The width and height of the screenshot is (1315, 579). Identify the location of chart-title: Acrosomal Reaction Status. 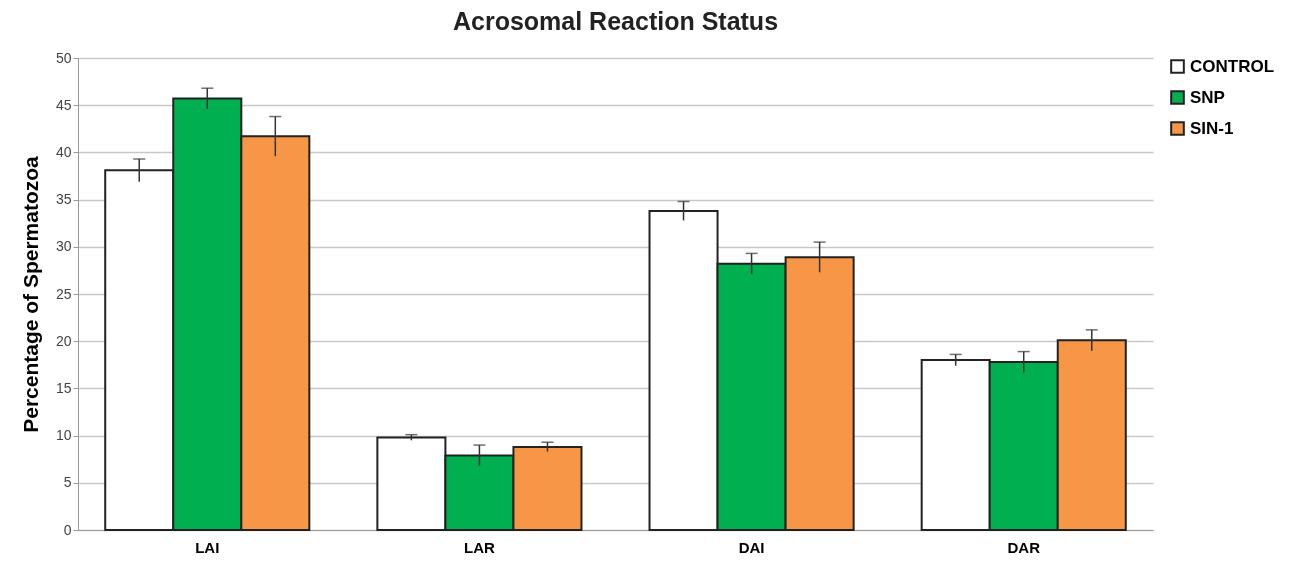
(615, 21).